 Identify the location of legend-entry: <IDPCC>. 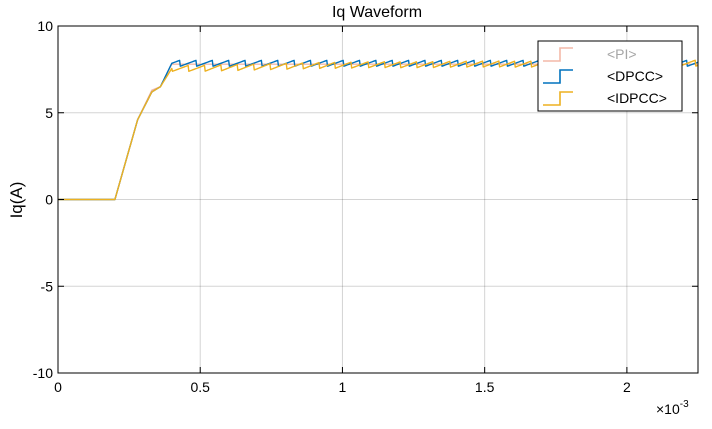
(605, 98).